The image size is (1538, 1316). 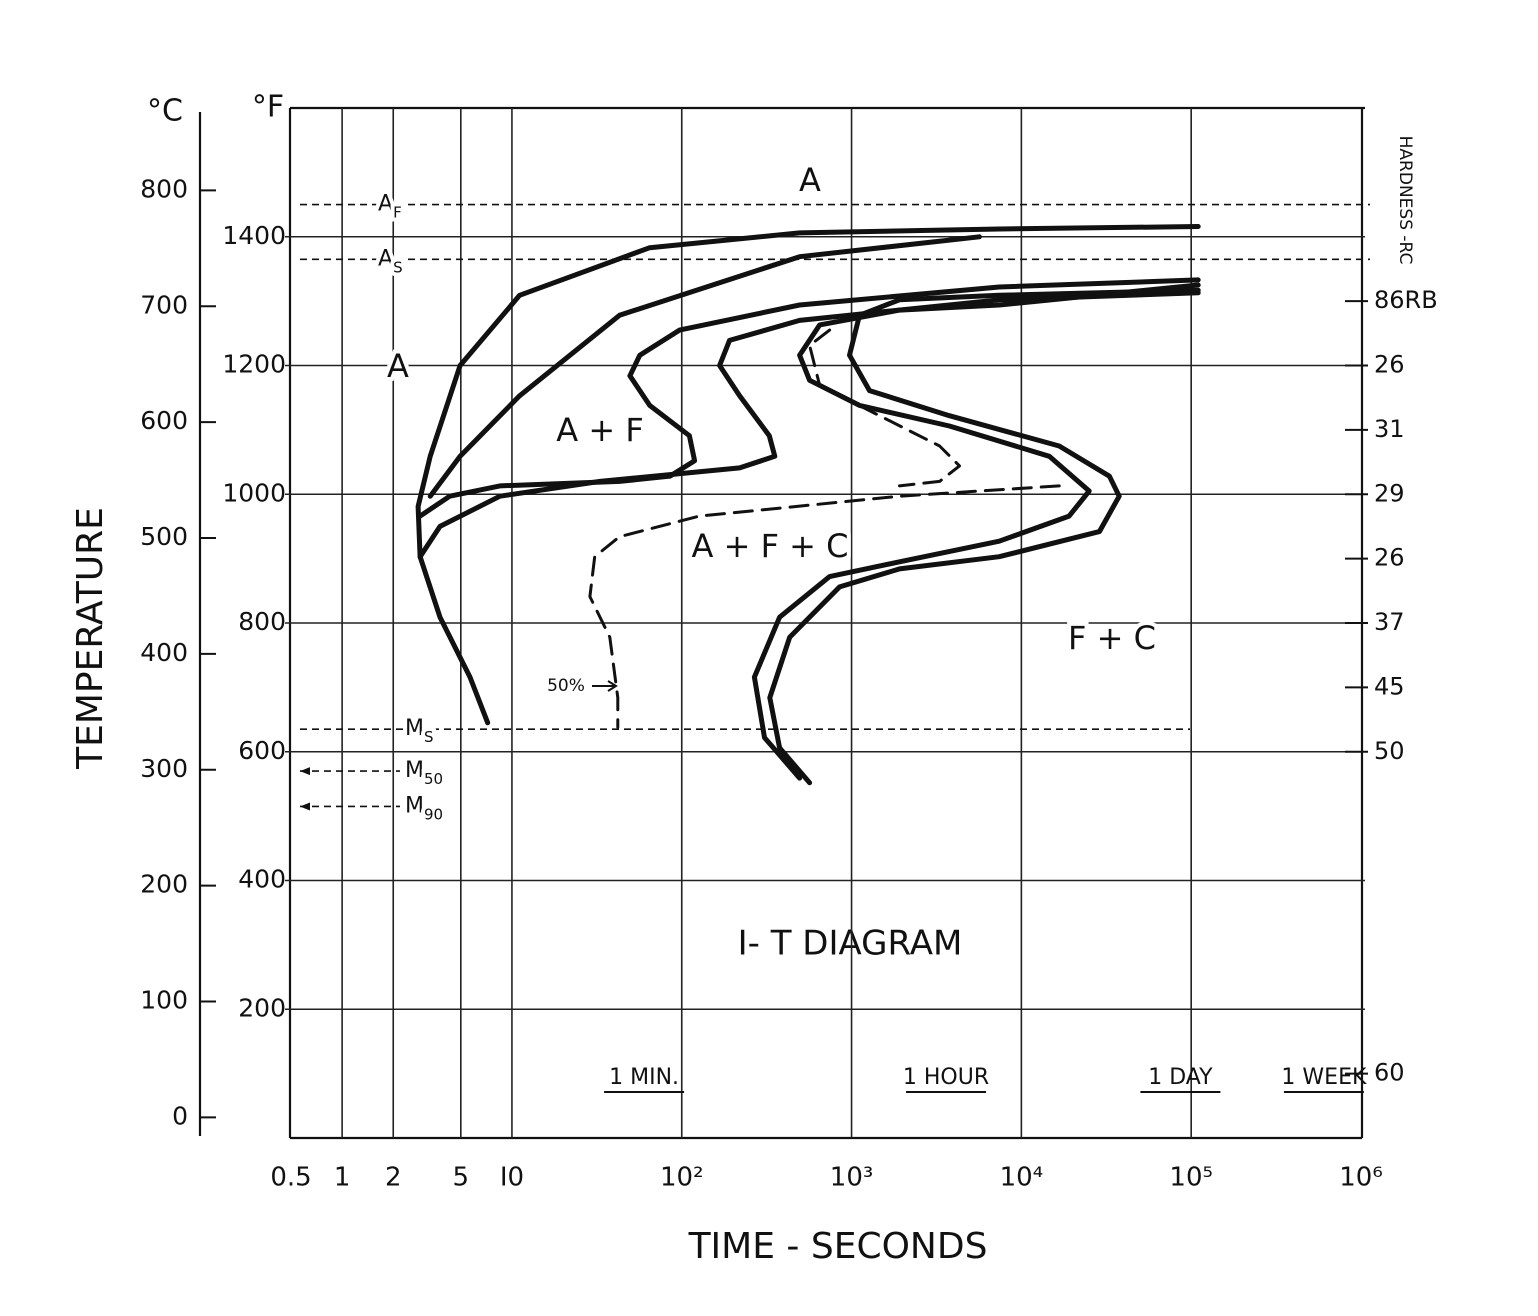 I want to click on y2-tick-label: 500, so click(x=164, y=536).